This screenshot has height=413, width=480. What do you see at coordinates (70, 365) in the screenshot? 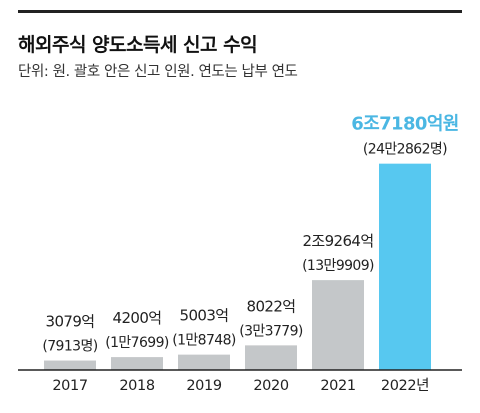
I see `bar-2017` at bounding box center [70, 365].